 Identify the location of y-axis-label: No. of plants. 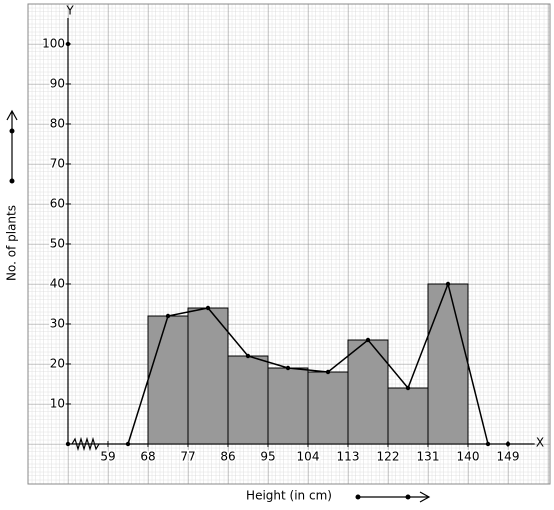
(12, 243).